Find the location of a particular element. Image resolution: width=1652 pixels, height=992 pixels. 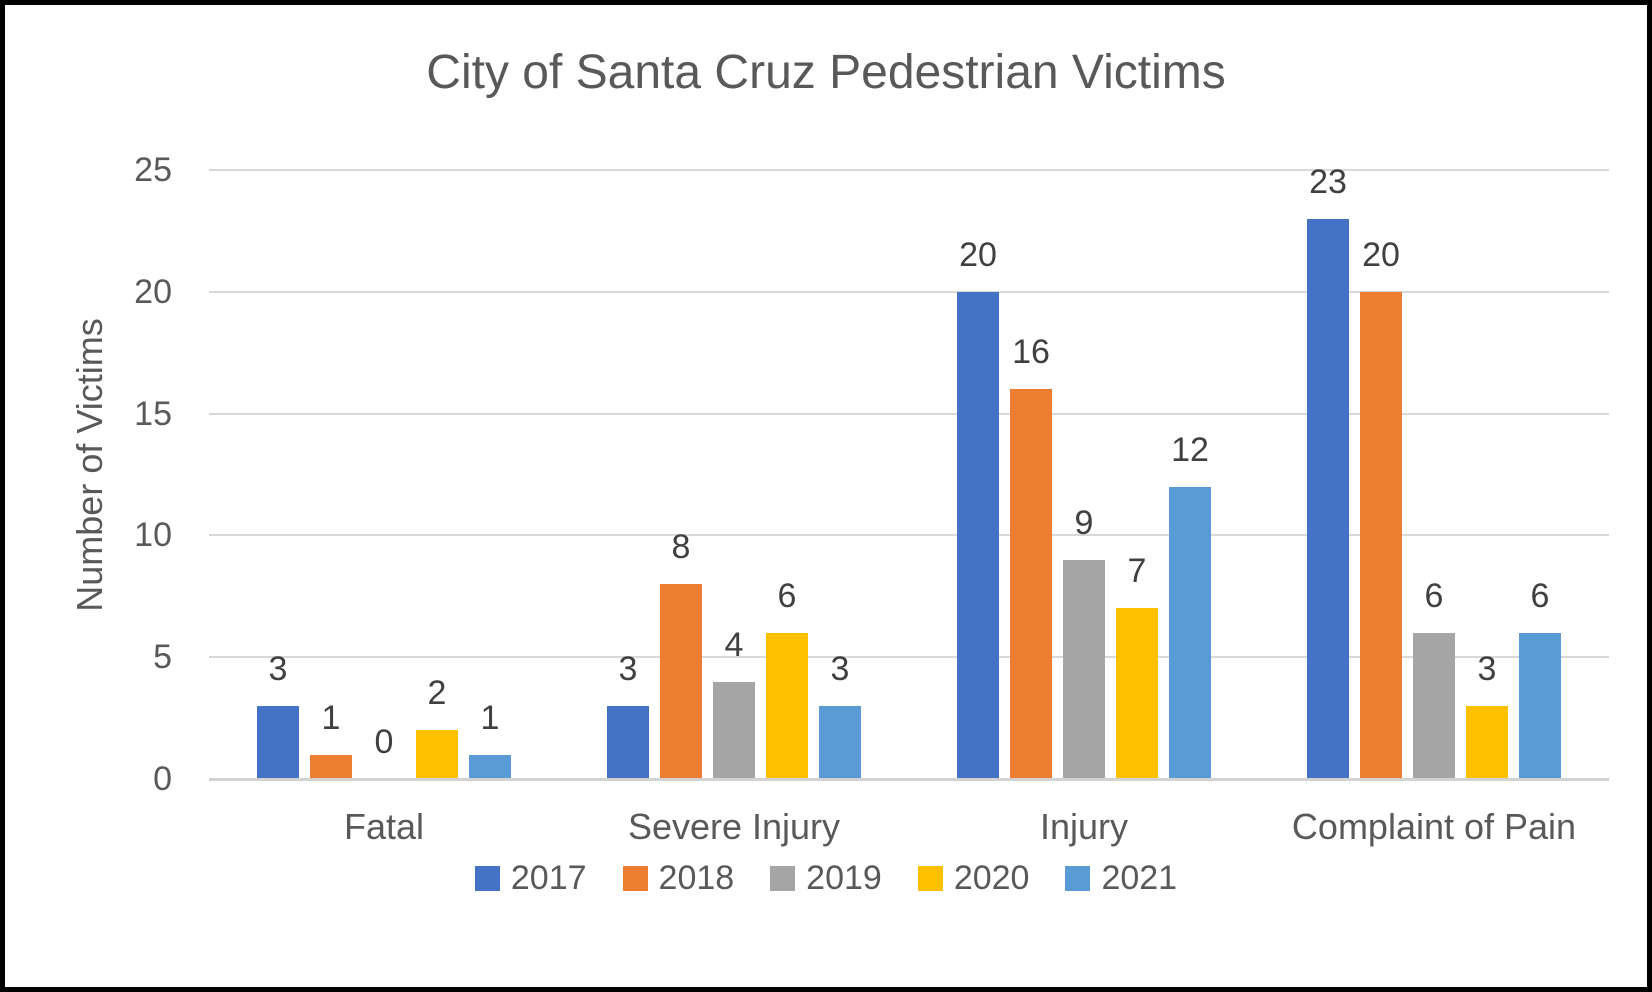

y-tick-label-10: 10 is located at coordinates (153, 535).